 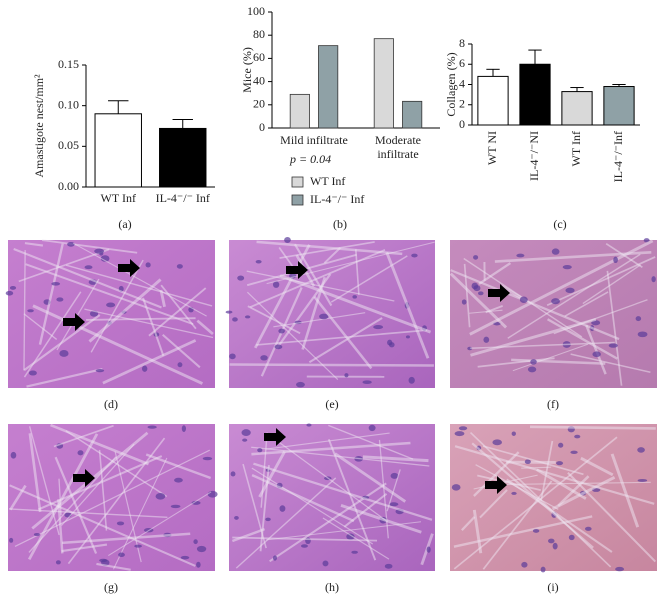 I want to click on fiber-gap, so click(x=593, y=428).